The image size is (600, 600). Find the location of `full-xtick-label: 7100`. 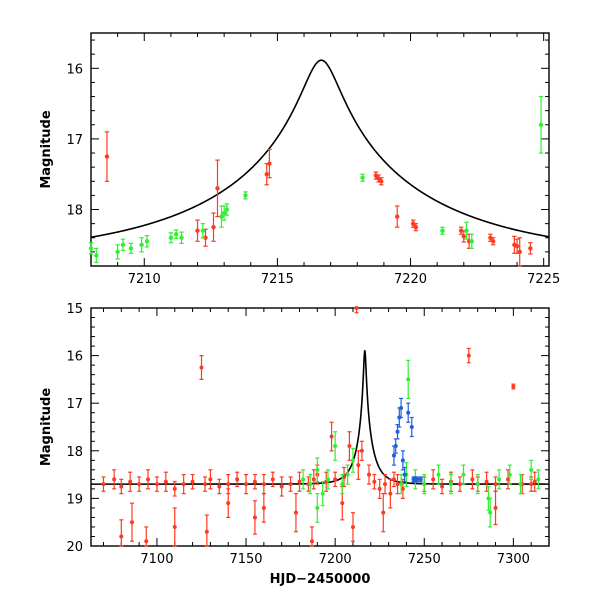

full-xtick-label: 7100 is located at coordinates (156, 559).